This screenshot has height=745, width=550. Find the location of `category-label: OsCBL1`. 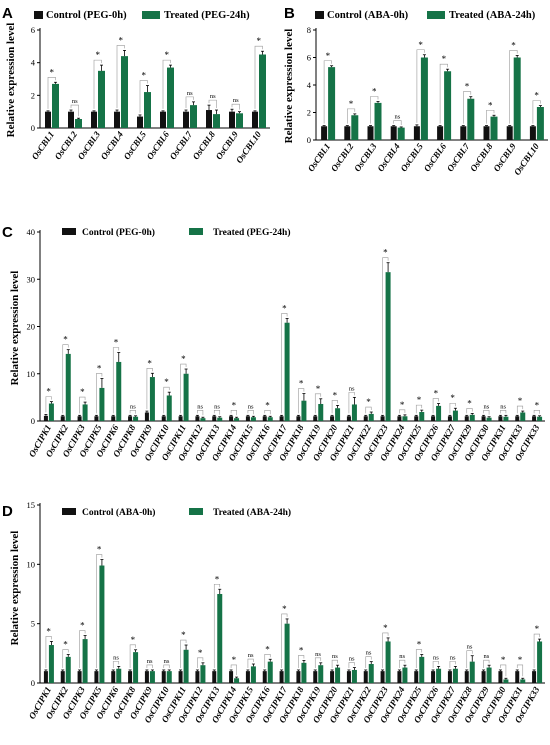

category-label: OsCBL1 is located at coordinates (319, 157).